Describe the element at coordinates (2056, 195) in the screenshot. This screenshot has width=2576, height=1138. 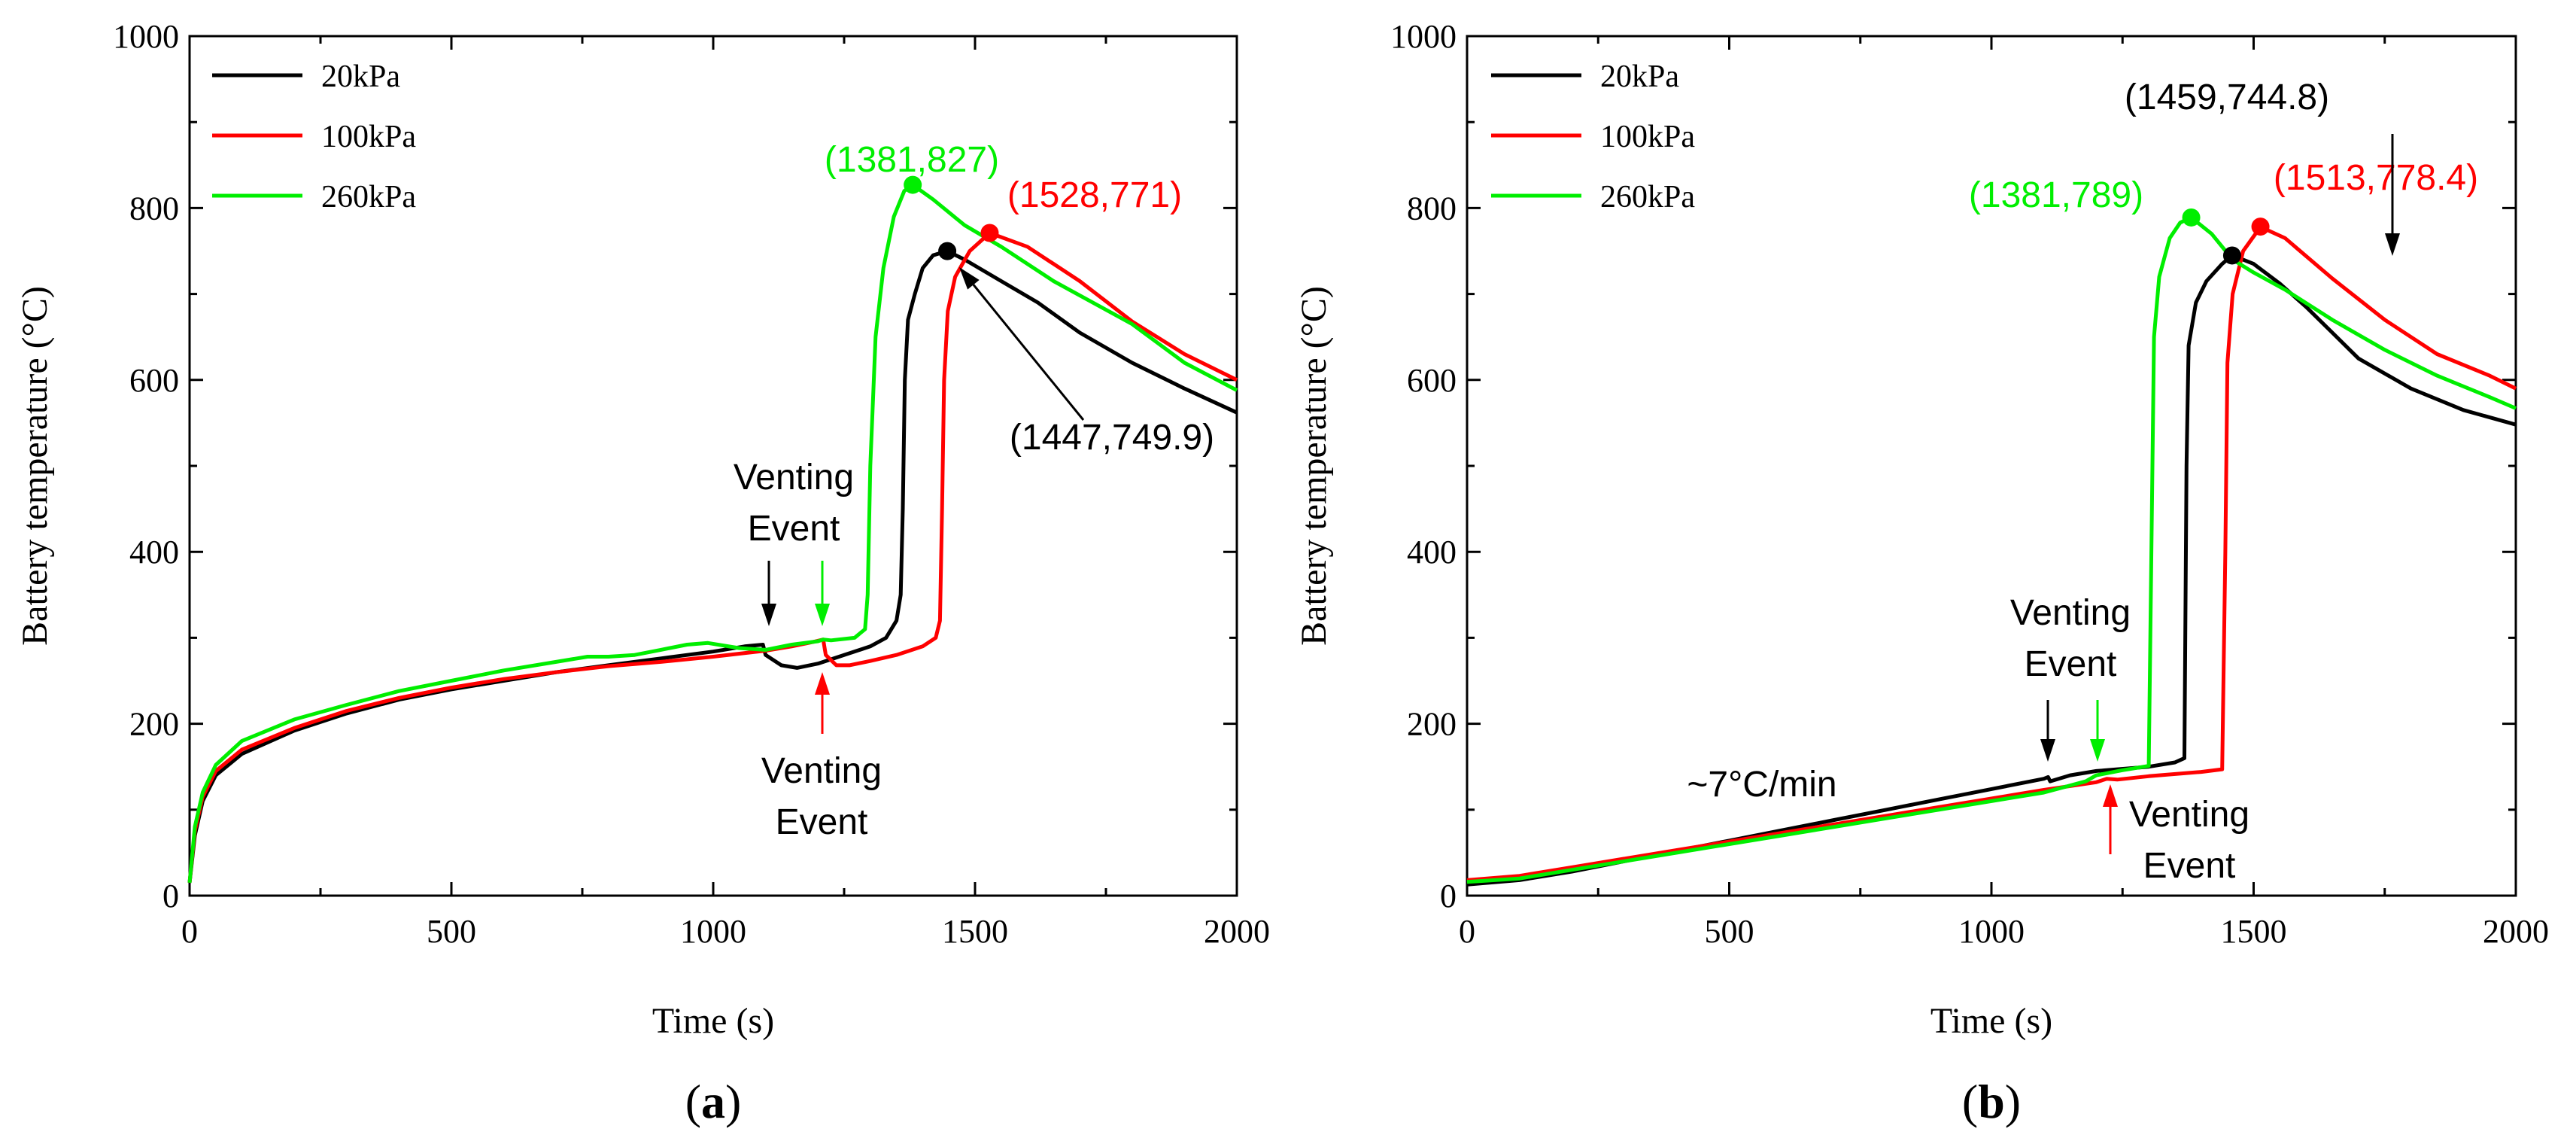
I see `annotation-text: (1381,789)` at that location.